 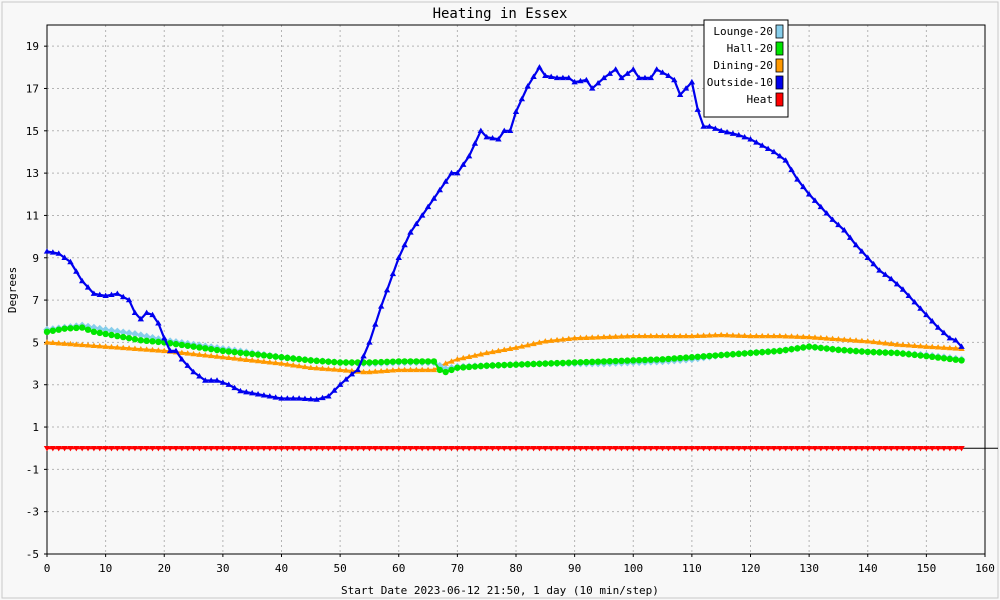 What do you see at coordinates (515, 568) in the screenshot?
I see `x-tick-label: 80` at bounding box center [515, 568].